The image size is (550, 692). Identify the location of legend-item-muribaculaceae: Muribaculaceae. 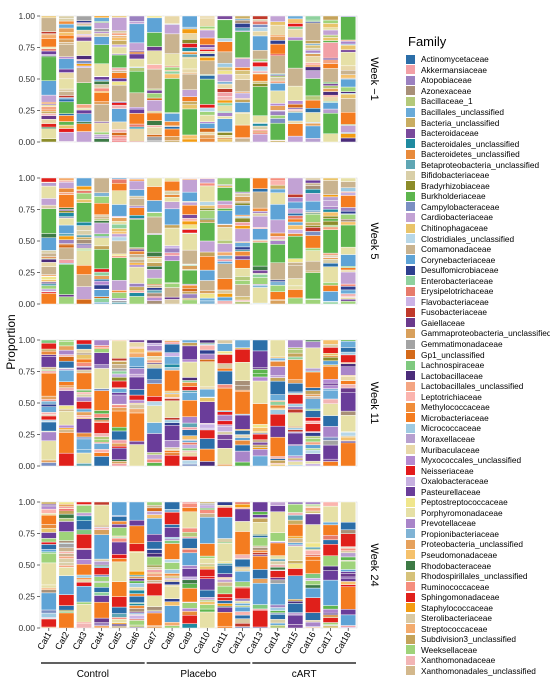
(478, 449).